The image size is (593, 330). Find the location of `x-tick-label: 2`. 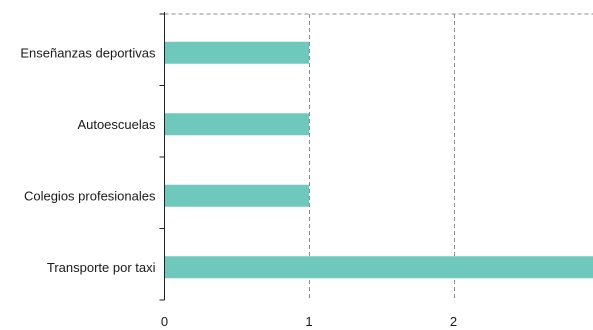

x-tick-label: 2 is located at coordinates (453, 321).